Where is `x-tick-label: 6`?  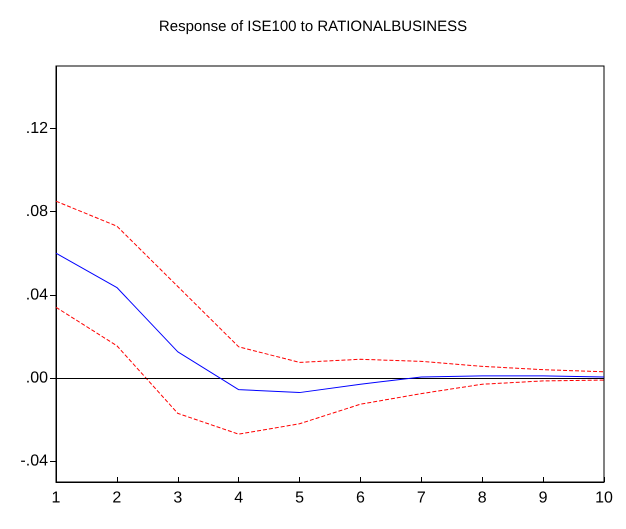 x-tick-label: 6 is located at coordinates (360, 498).